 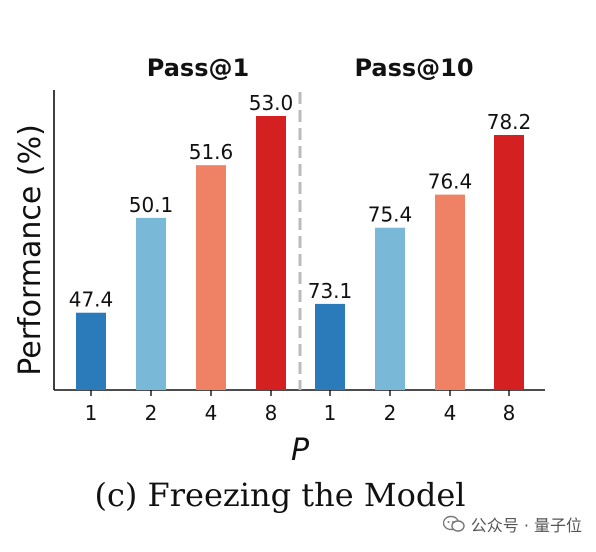 What do you see at coordinates (300, 450) in the screenshot?
I see `x-axis-label: P` at bounding box center [300, 450].